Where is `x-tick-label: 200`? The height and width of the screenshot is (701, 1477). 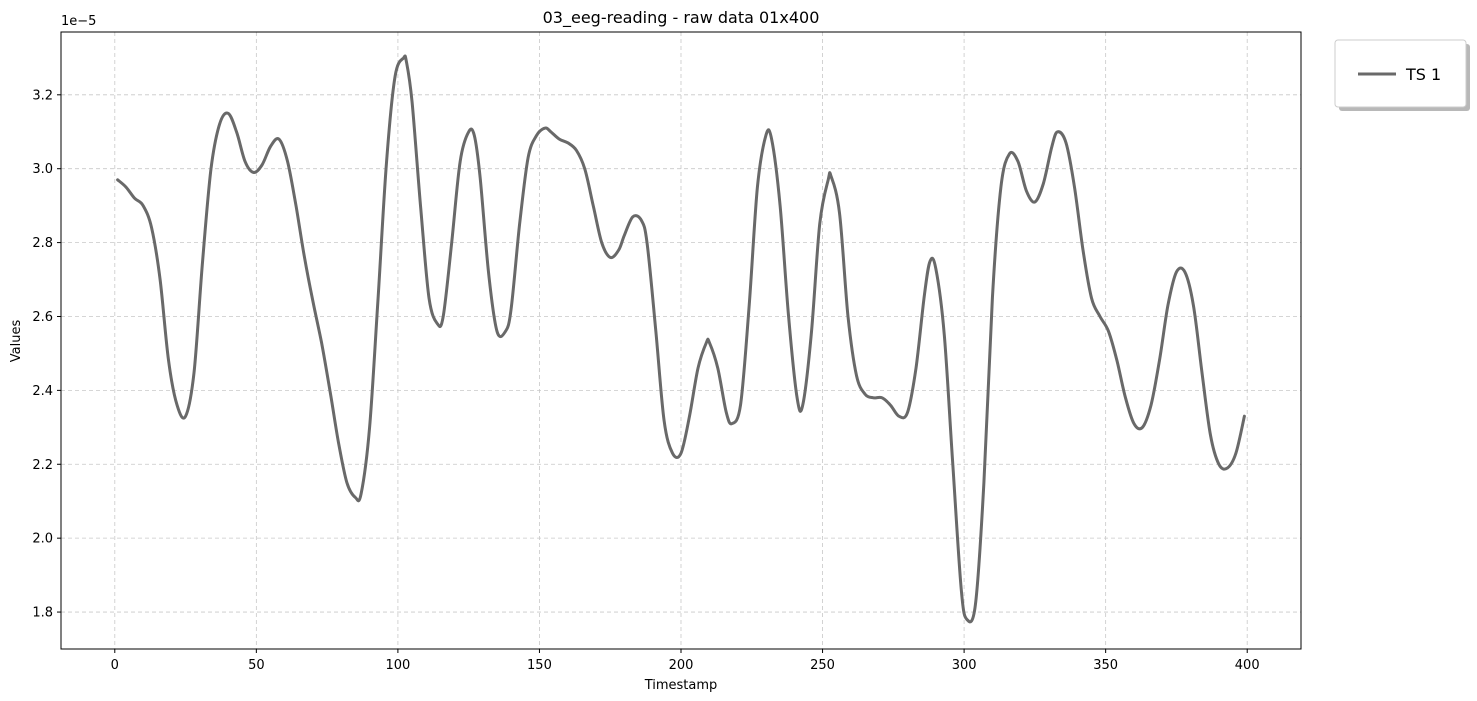
x-tick-label: 200 is located at coordinates (681, 665).